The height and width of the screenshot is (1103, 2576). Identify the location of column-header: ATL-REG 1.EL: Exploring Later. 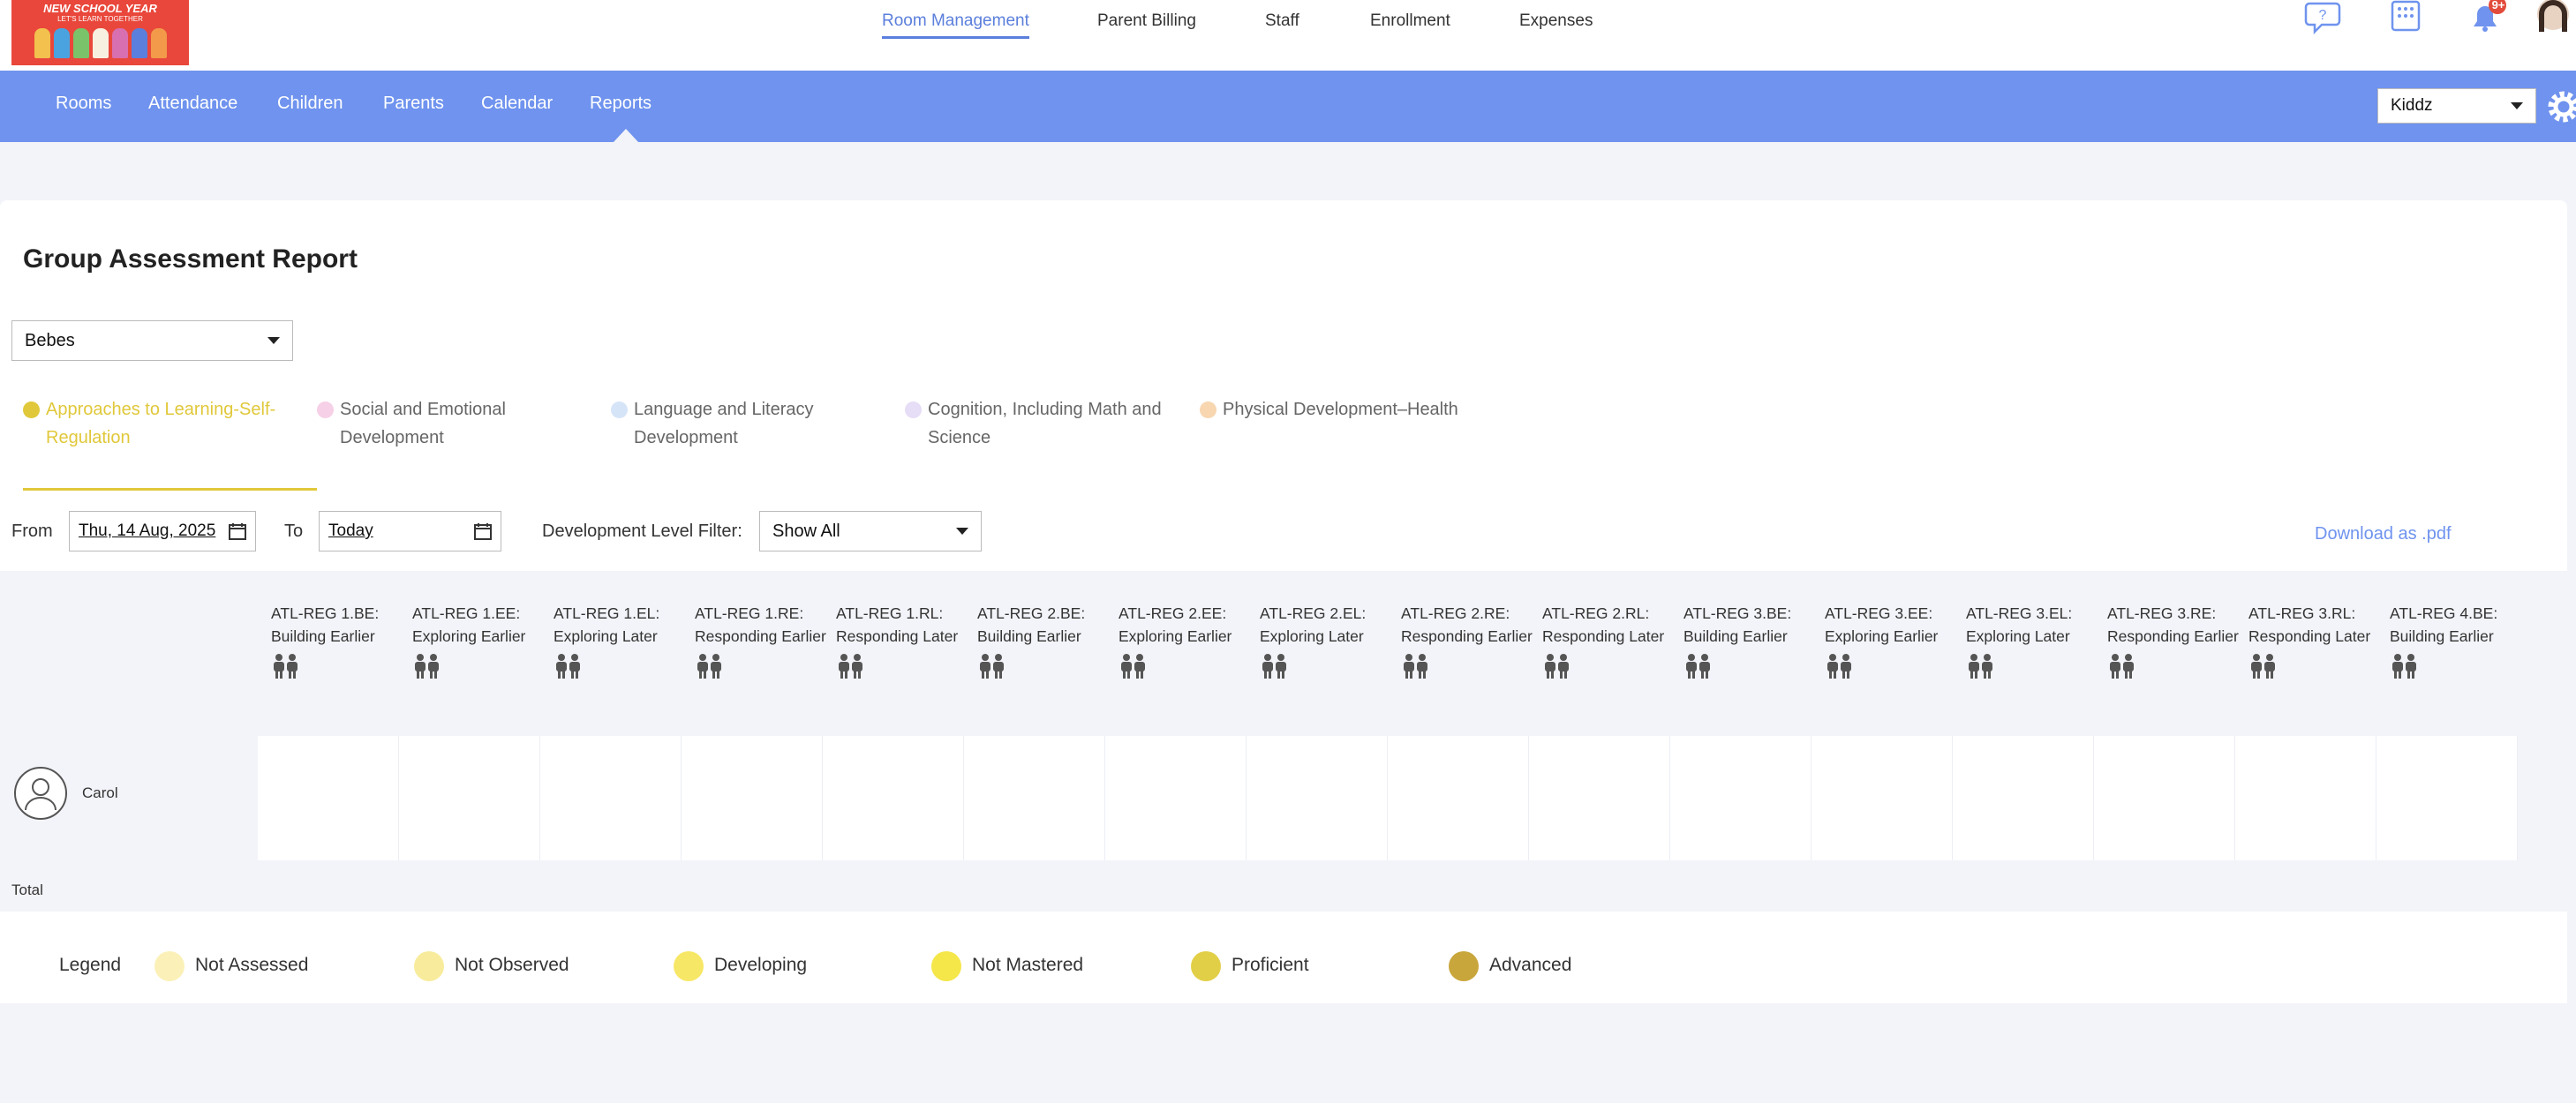
(620, 644).